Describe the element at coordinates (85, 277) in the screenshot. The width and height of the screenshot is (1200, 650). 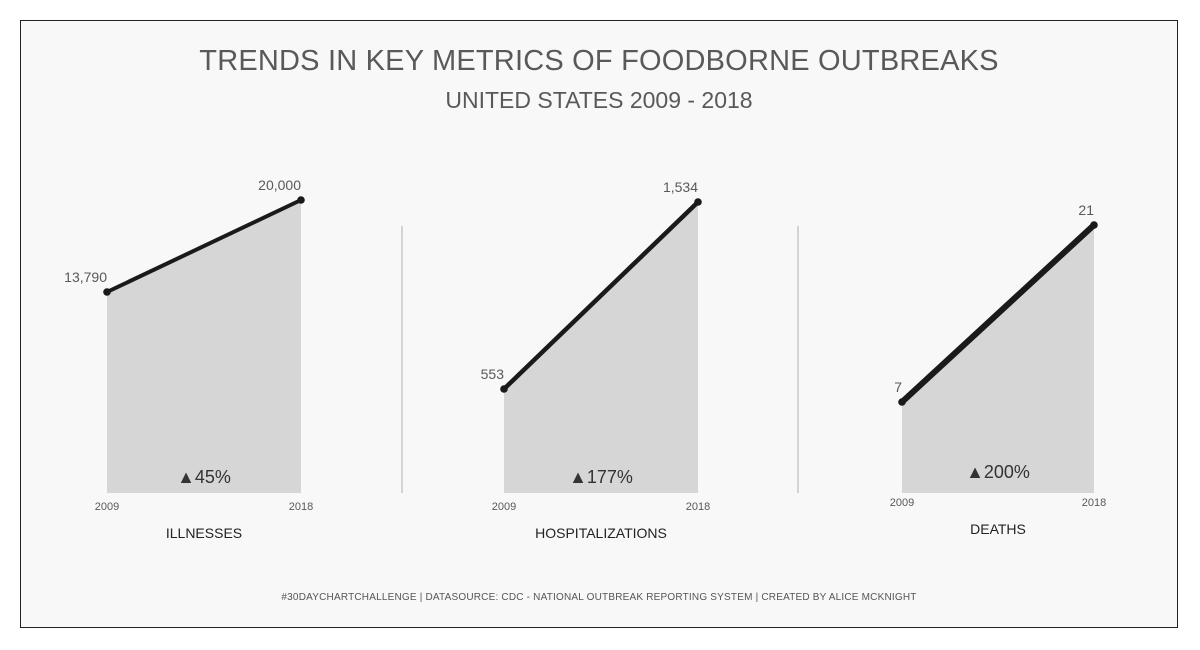
I see `illnesses-value-start: 13,790` at that location.